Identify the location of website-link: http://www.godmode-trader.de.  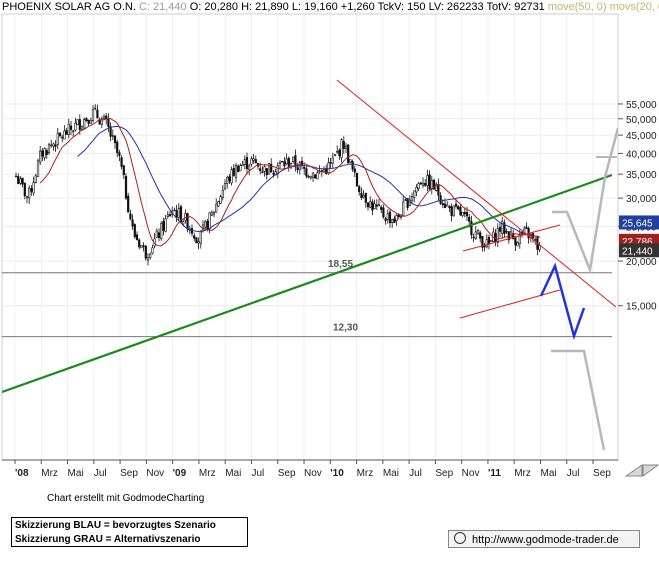
(544, 539).